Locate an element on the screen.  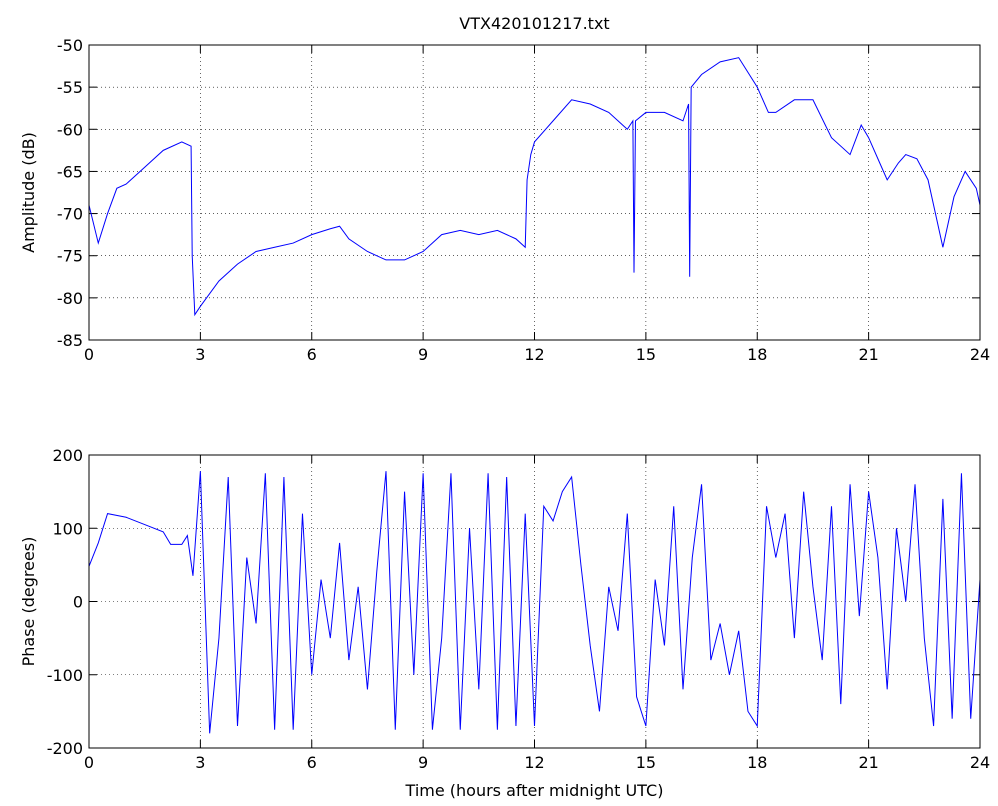
y-tick-label: -85 is located at coordinates (70, 340).